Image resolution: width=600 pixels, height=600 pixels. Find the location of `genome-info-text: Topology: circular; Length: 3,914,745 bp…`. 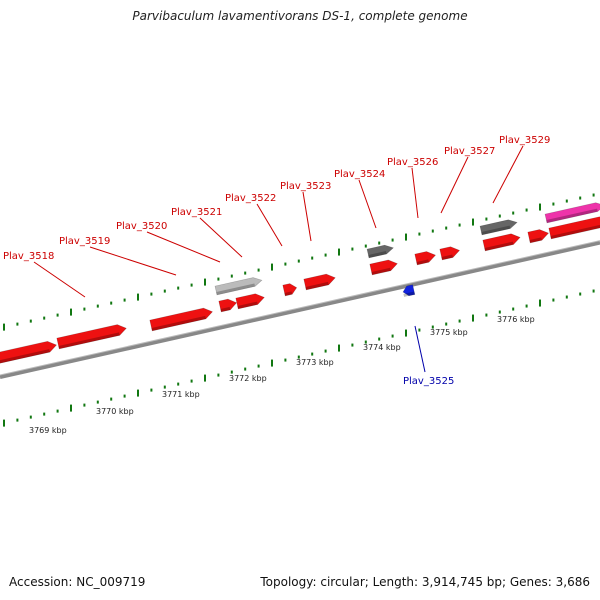

genome-info-text: Topology: circular; Length: 3,914,745 bp… is located at coordinates (425, 582).